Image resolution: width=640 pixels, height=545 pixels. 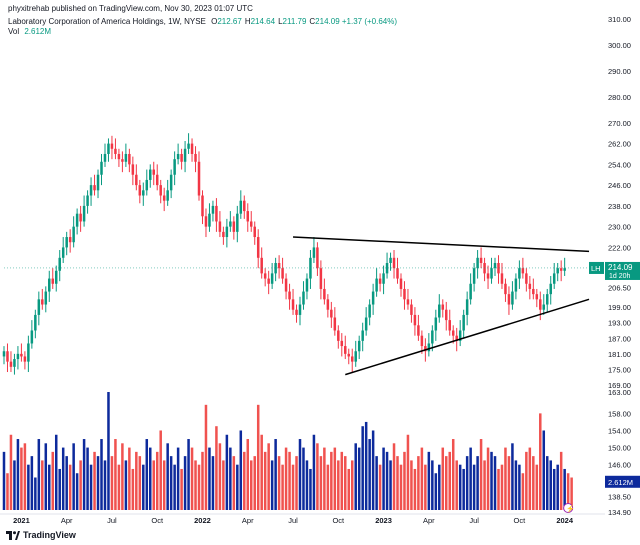 I want to click on y-tick-label: 238.00, so click(x=619, y=206).